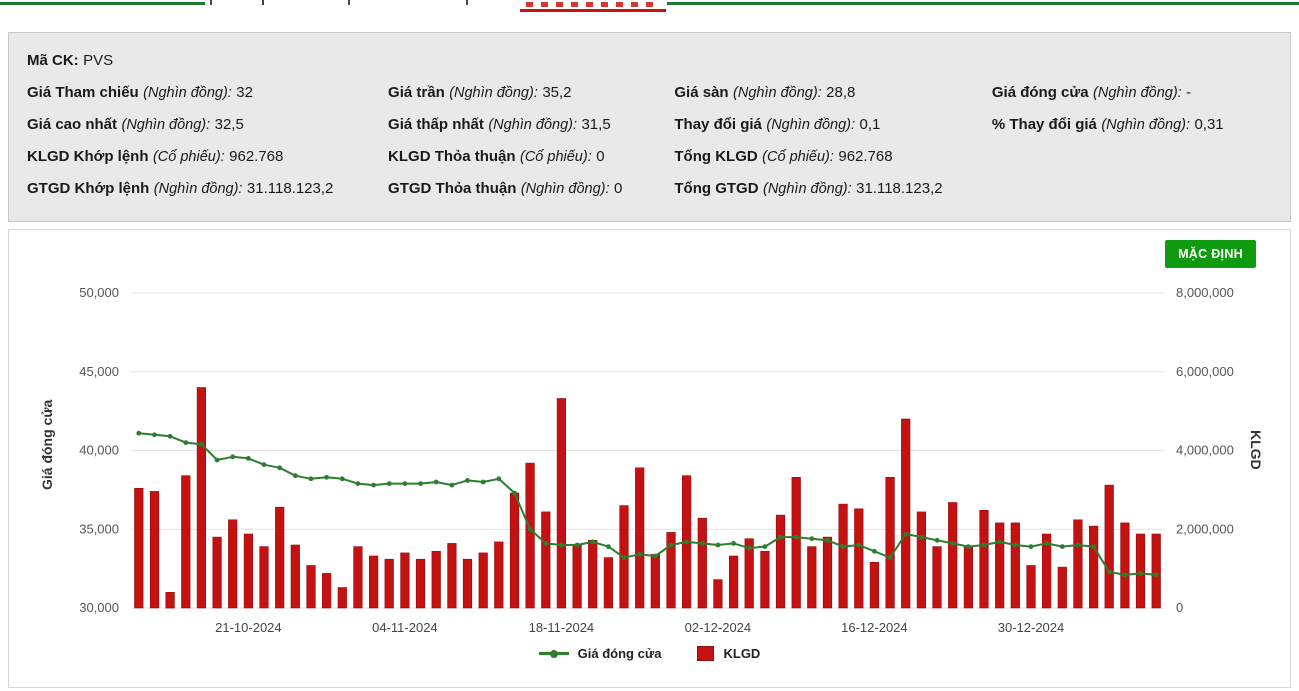  What do you see at coordinates (701, 92) in the screenshot?
I see `field-label: Giá sàn` at bounding box center [701, 92].